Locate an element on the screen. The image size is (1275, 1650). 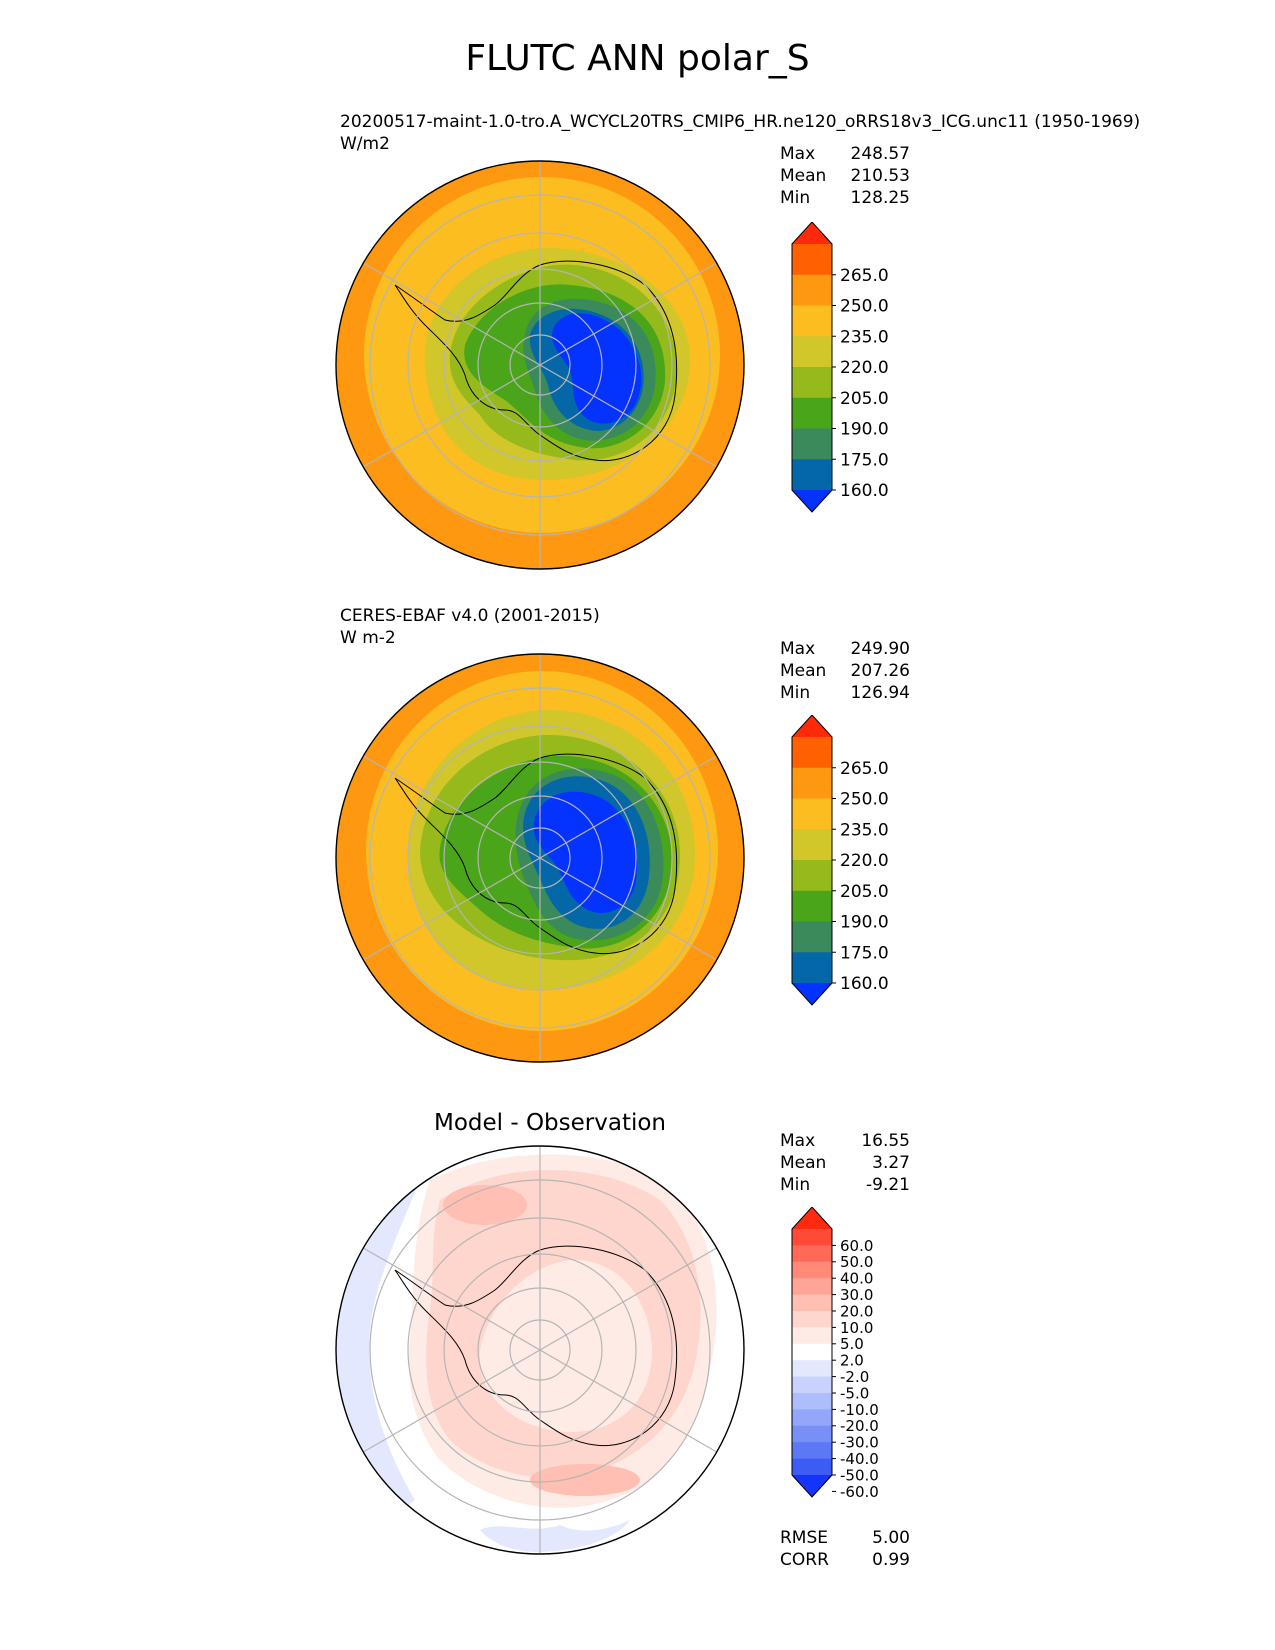
panel3-stats: Max 16.55 Mean 3.27 Min -9.21 is located at coordinates (845, 1163).